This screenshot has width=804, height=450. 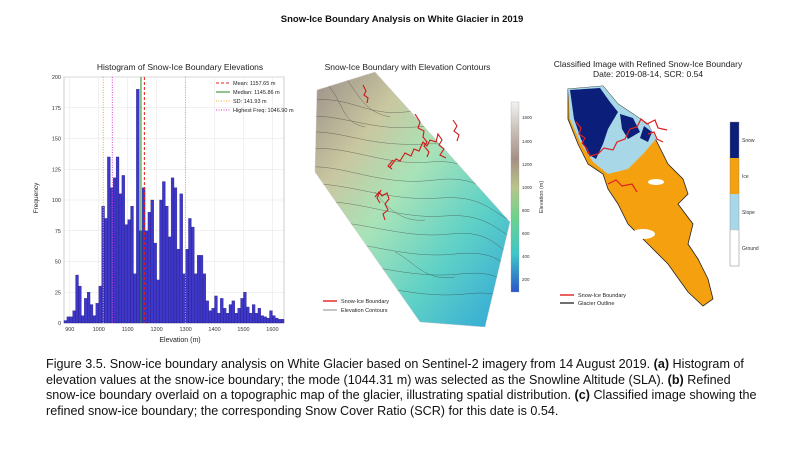 I want to click on map-legend: Snow-Ice Boundary Elevation Contours, so click(x=356, y=306).